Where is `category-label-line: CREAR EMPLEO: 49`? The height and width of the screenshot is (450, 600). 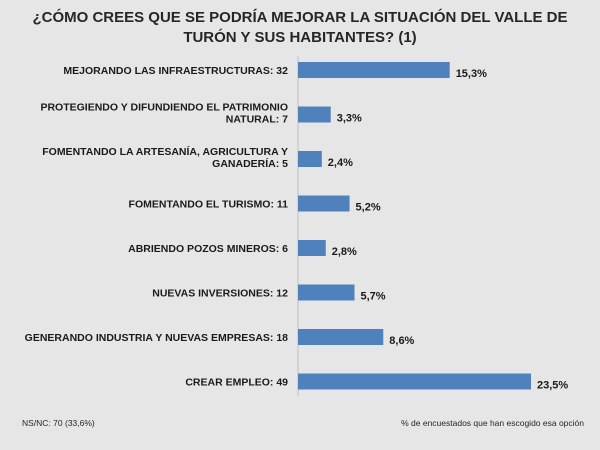
category-label-line: CREAR EMPLEO: 49 is located at coordinates (236, 383).